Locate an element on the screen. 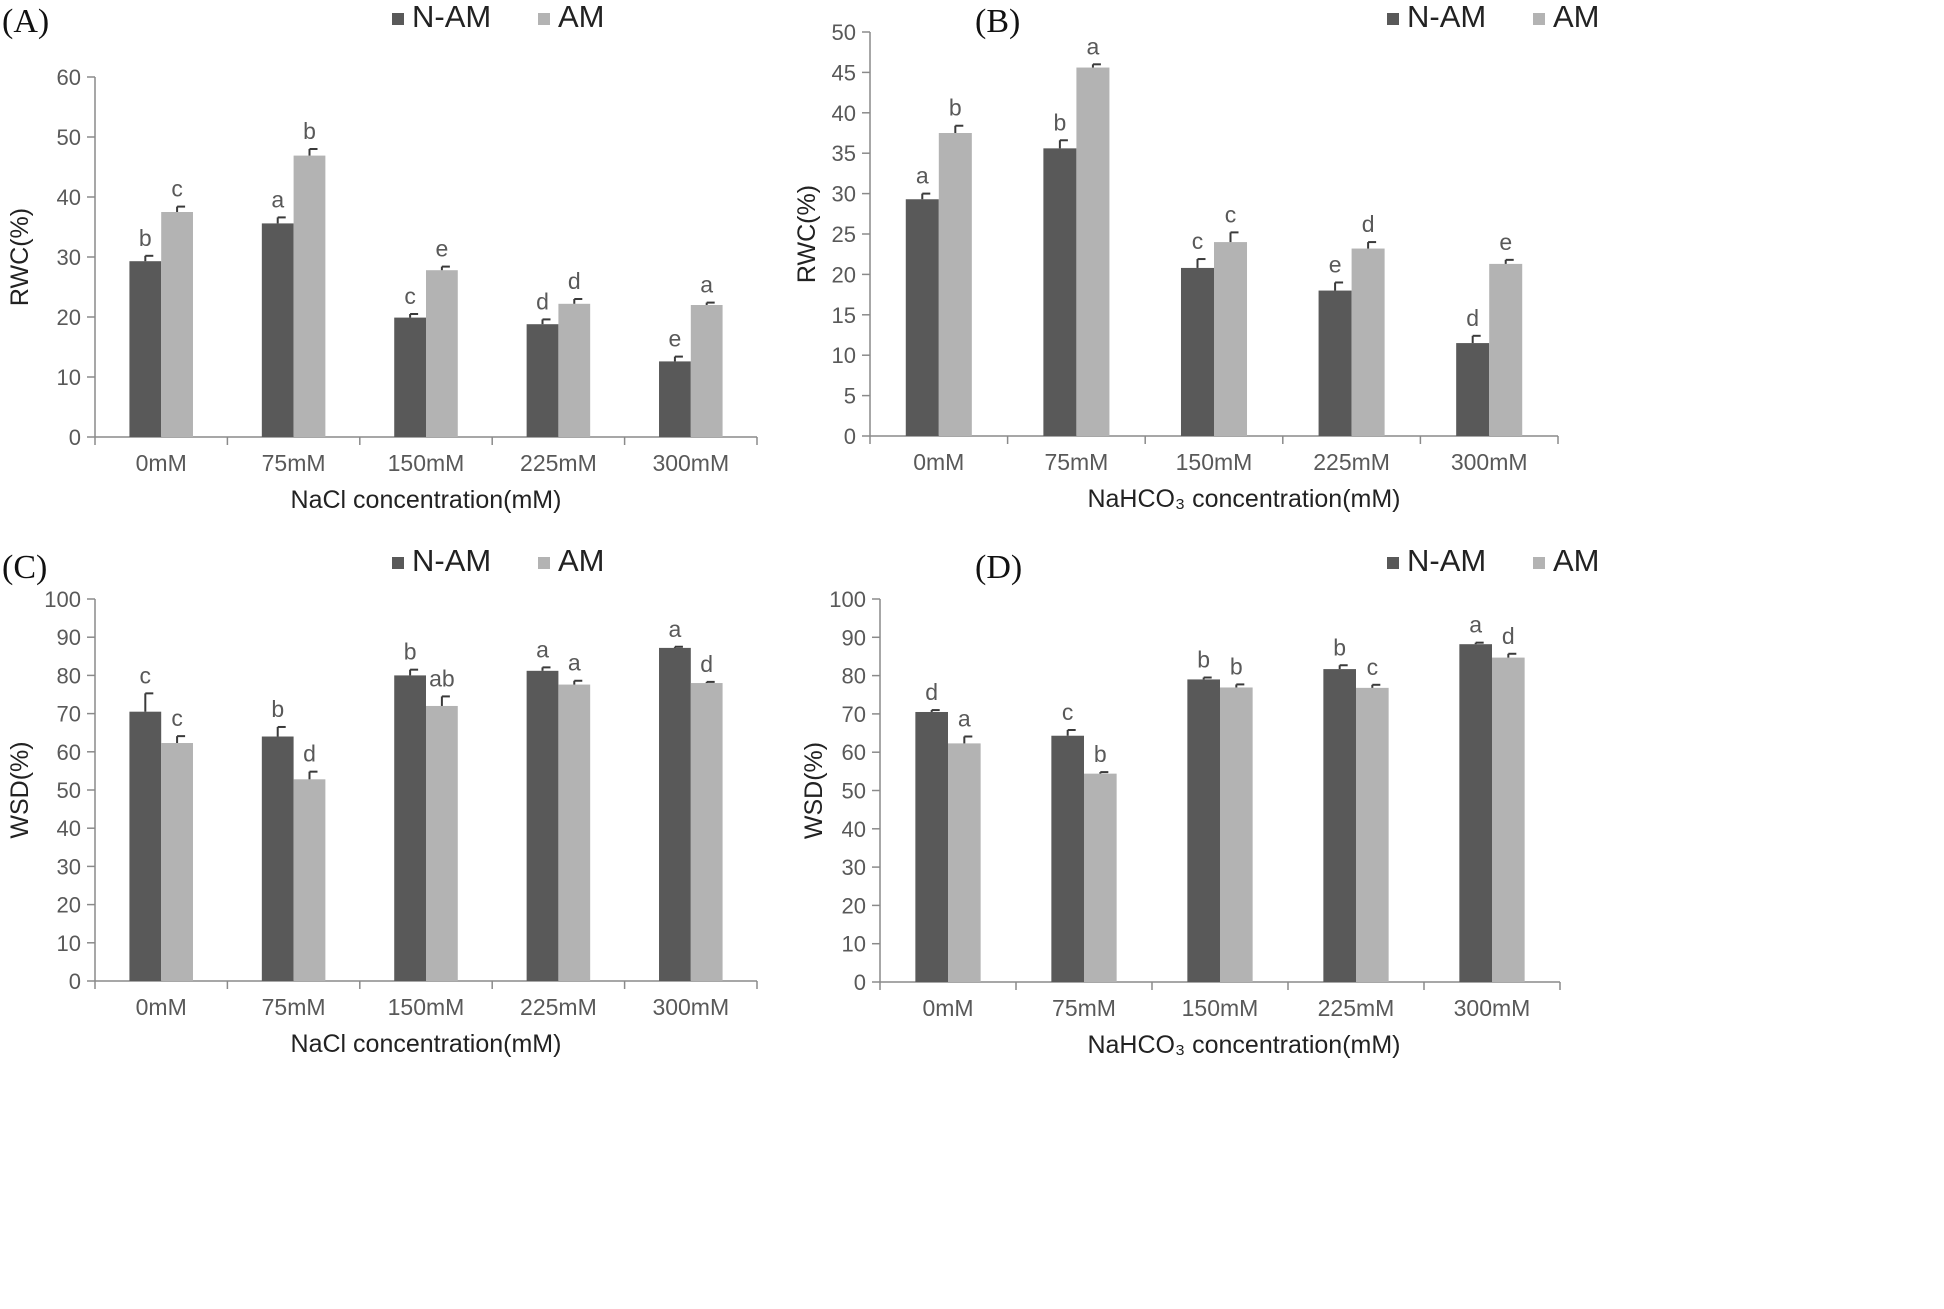 This screenshot has width=1944, height=1309. significance-letter: ab is located at coordinates (442, 678).